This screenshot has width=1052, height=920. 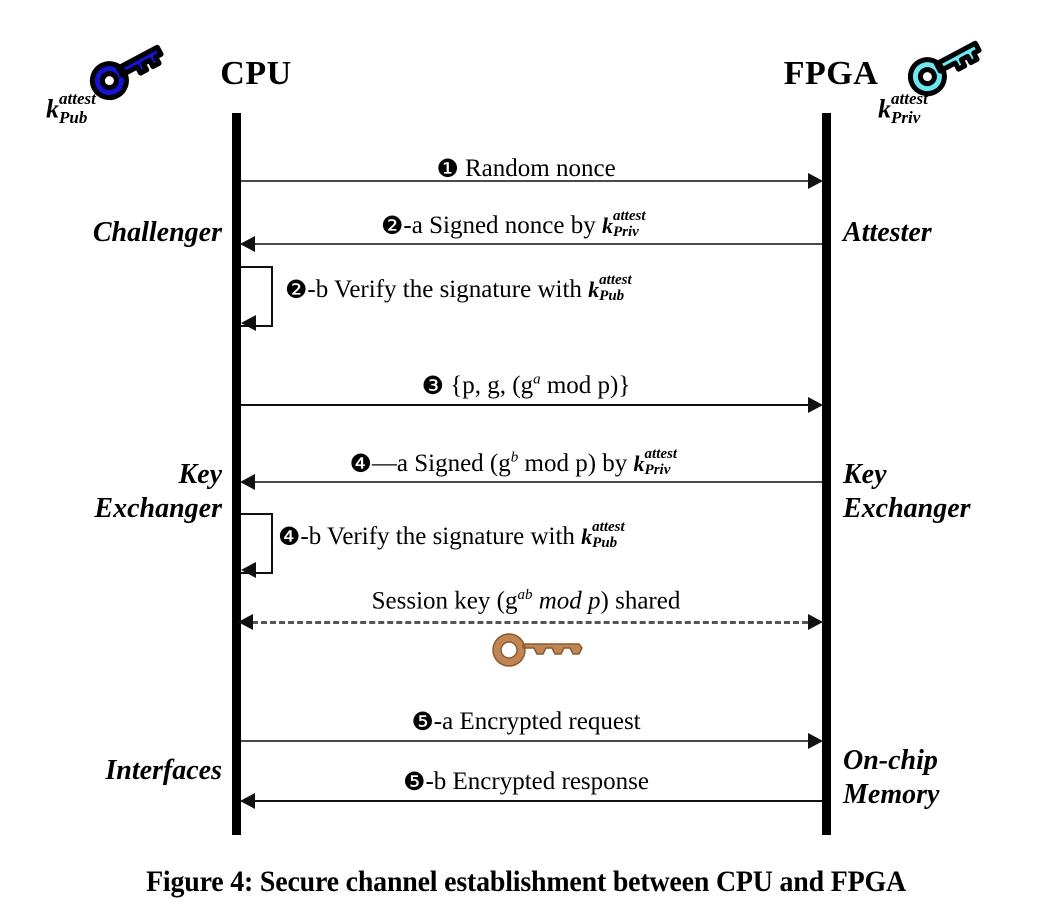 What do you see at coordinates (236, 474) in the screenshot?
I see `lifeline-cpu` at bounding box center [236, 474].